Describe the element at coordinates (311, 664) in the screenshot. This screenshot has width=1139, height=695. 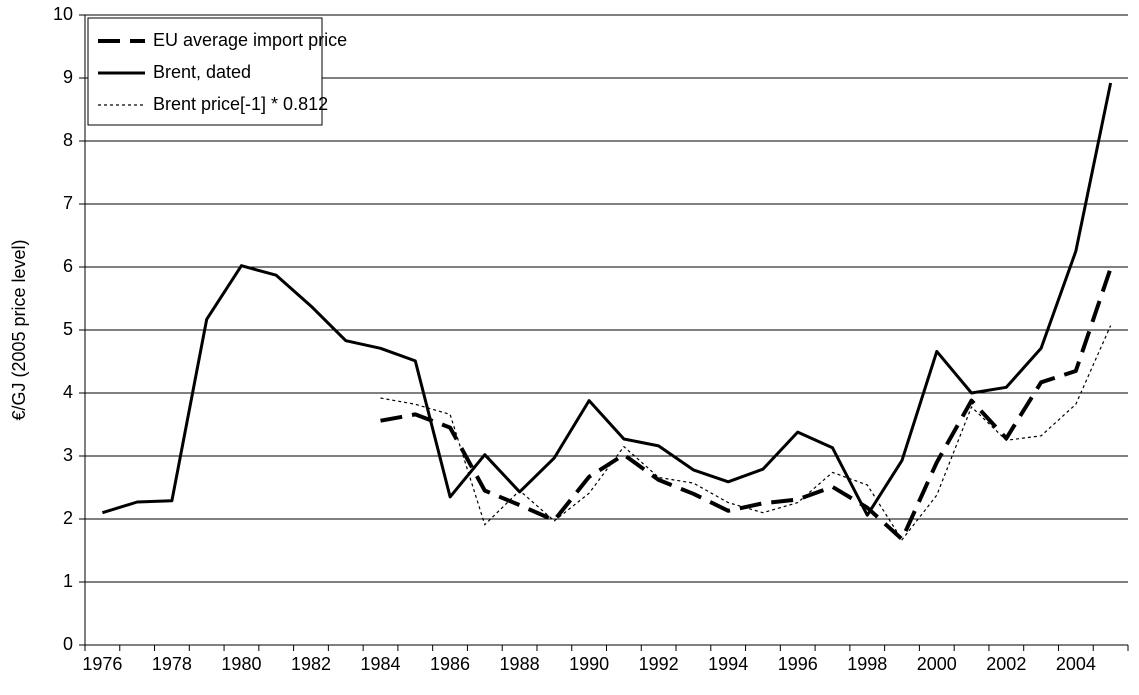
I see `x-tick-label: 1982` at that location.